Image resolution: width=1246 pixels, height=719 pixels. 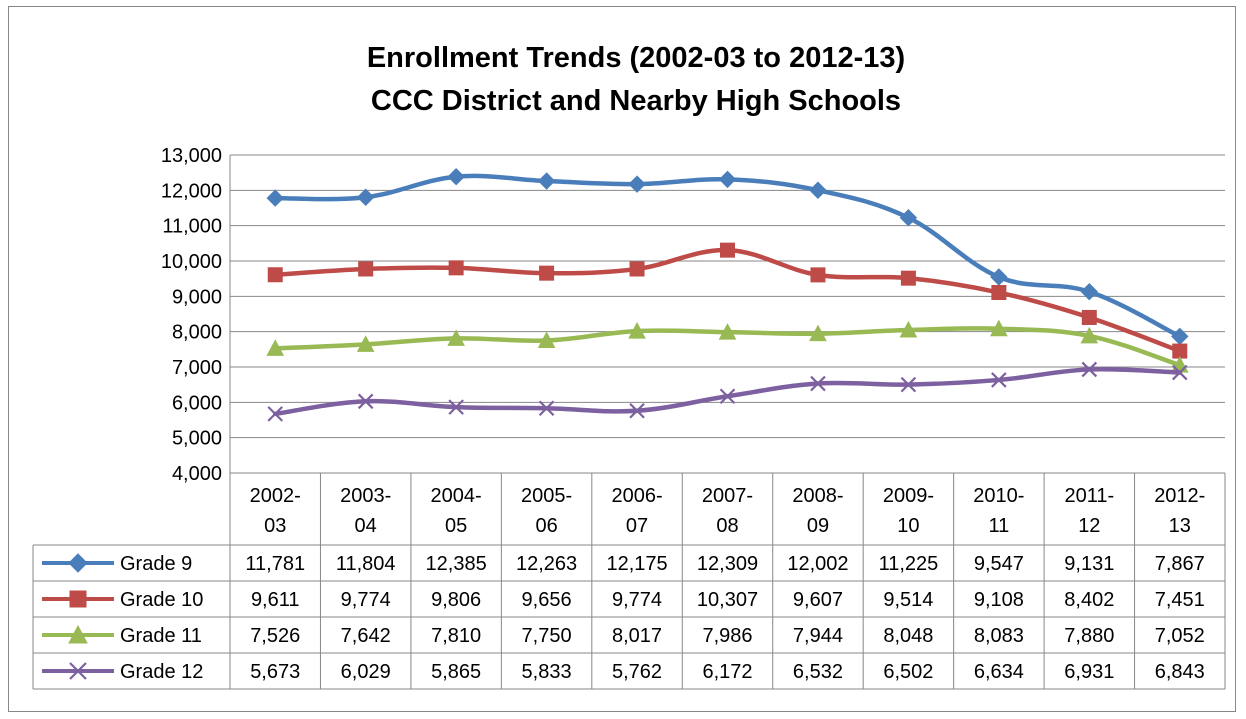 What do you see at coordinates (275, 511) in the screenshot?
I see `x-tick-label: 2002-03` at bounding box center [275, 511].